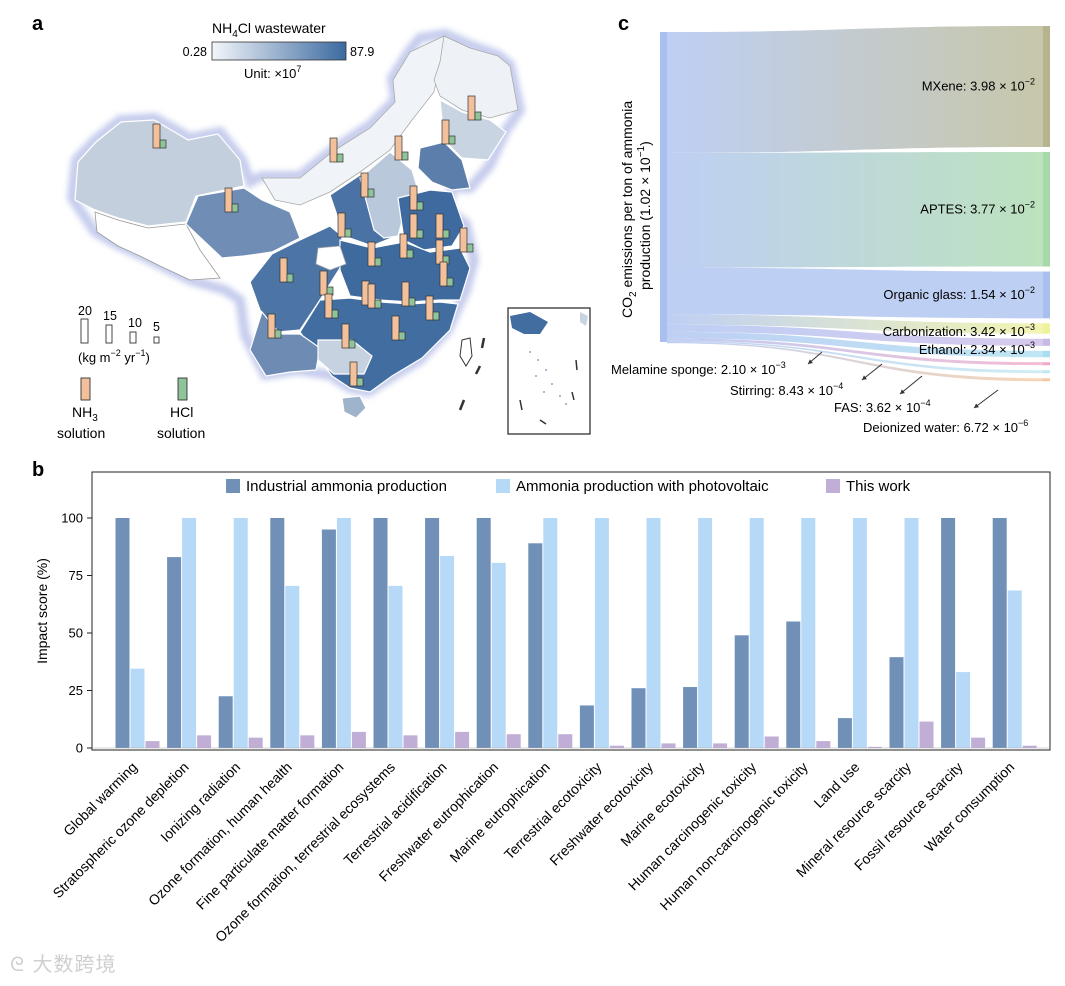 The height and width of the screenshot is (986, 1065). Describe the element at coordinates (18, 964) in the screenshot. I see `watermark-icon: ᘓ` at that location.